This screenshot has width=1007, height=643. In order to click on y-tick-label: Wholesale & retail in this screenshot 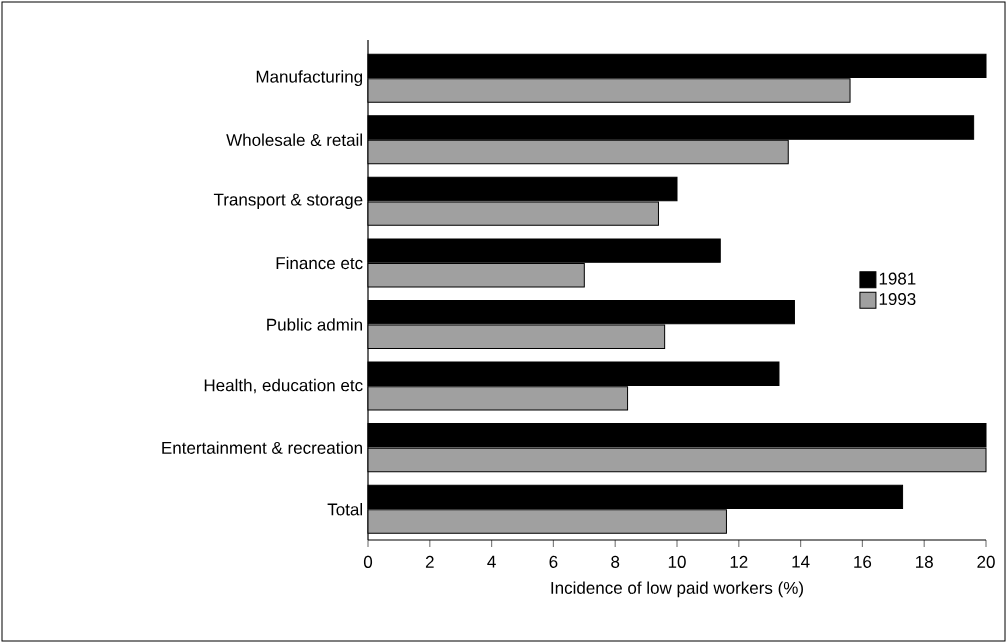, I will do `click(294, 139)`.